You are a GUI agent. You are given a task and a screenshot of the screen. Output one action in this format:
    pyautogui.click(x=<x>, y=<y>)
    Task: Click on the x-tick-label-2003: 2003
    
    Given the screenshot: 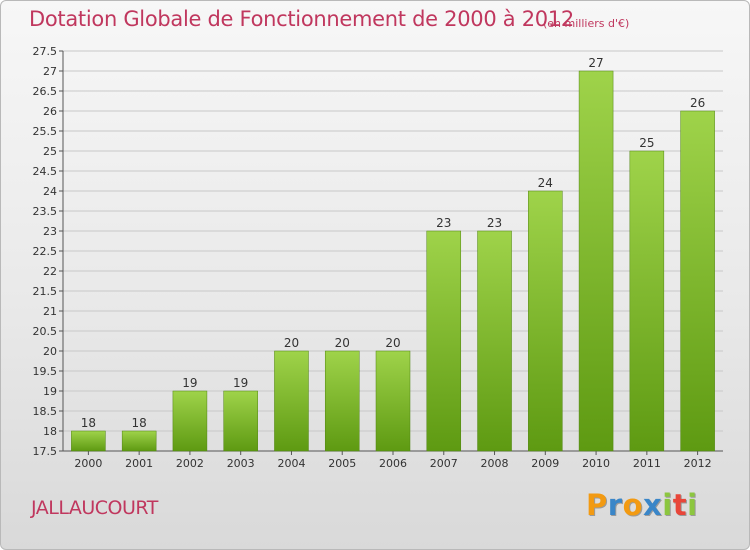 What is the action you would take?
    pyautogui.click(x=241, y=463)
    